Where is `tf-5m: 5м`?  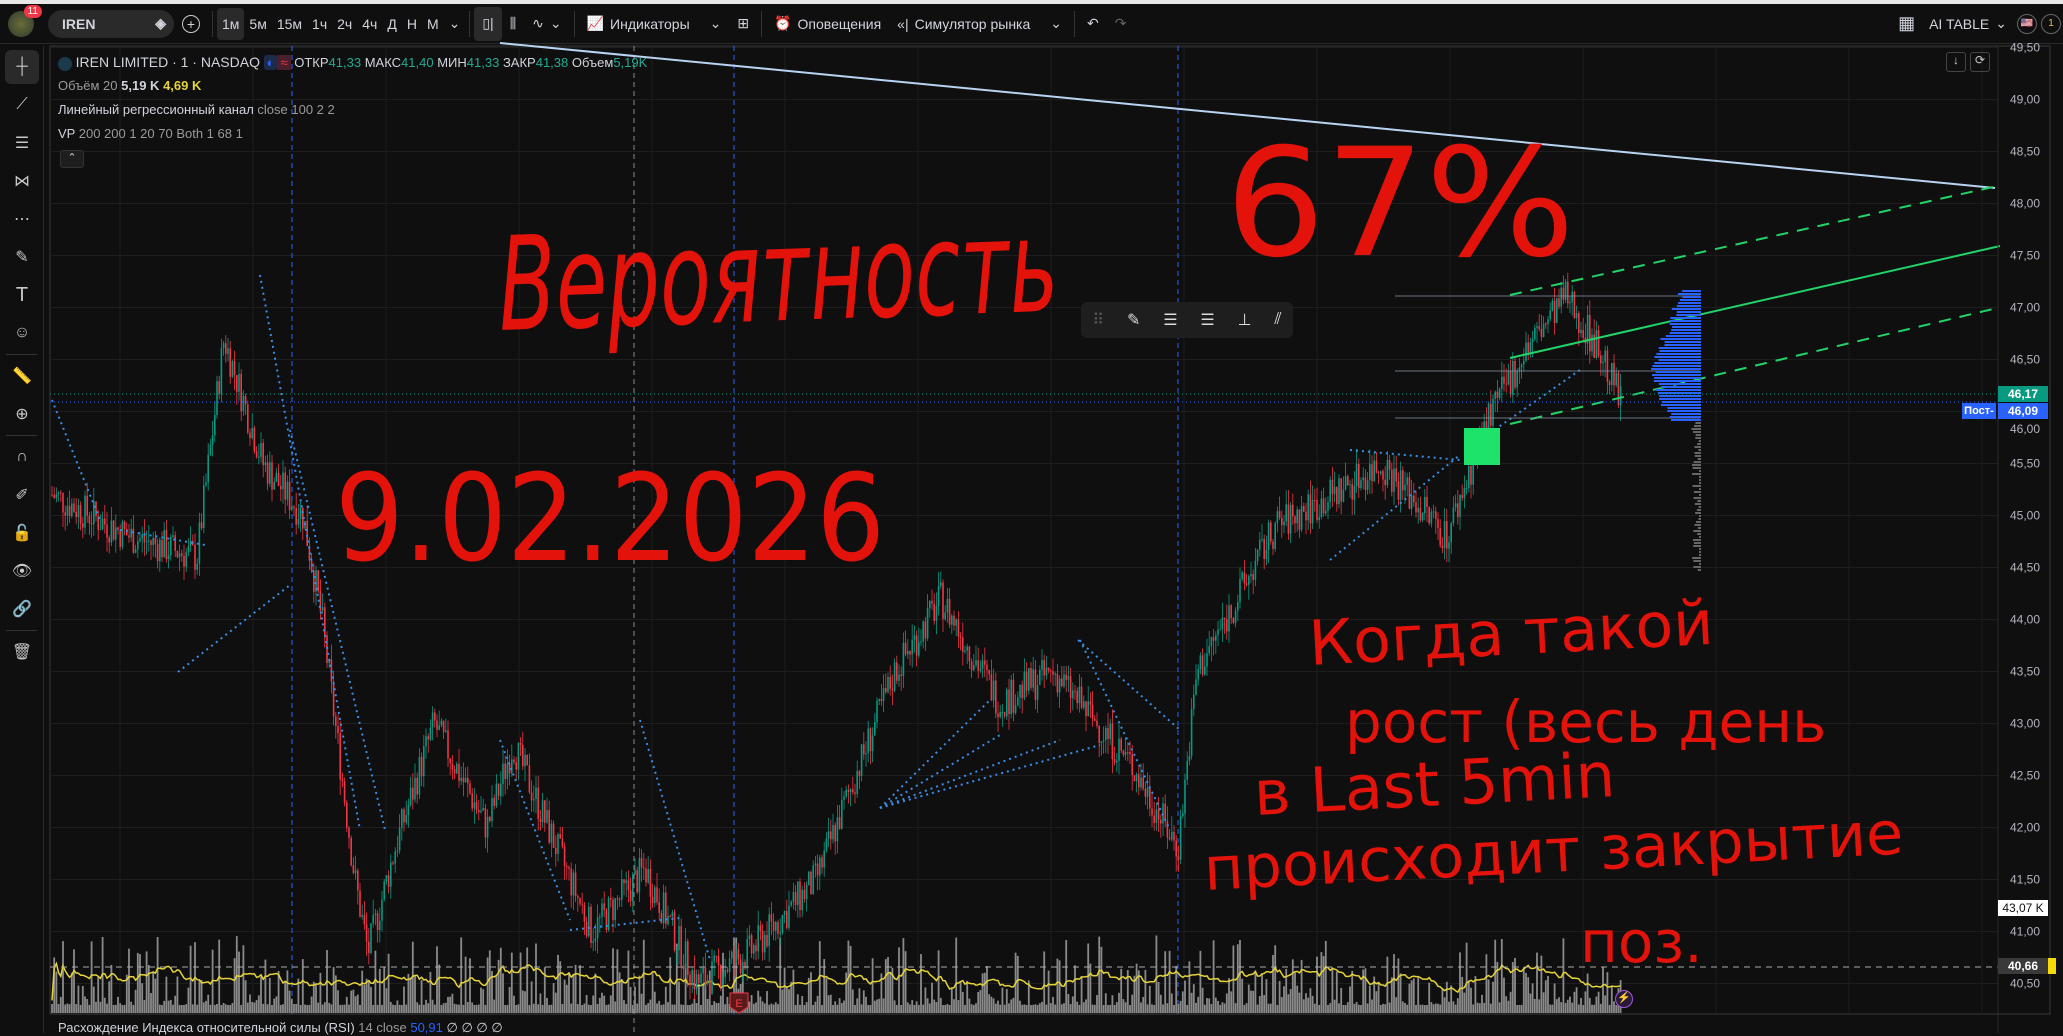 tf-5m: 5м is located at coordinates (258, 23).